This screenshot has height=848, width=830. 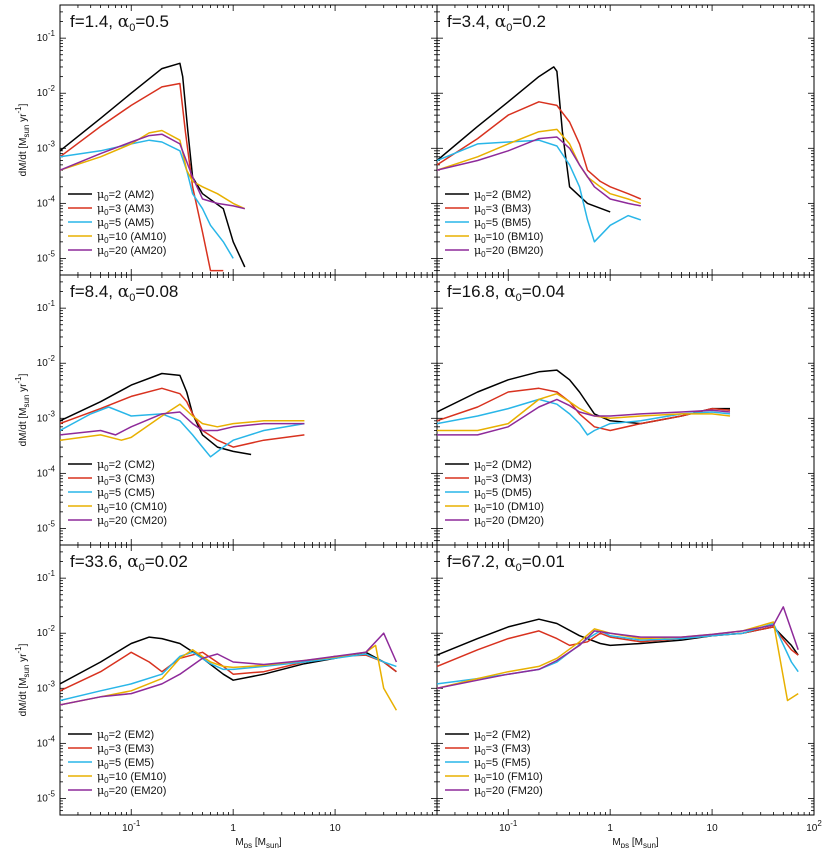 I want to click on legend-label: μ0=20 (FM20), so click(x=508, y=791).